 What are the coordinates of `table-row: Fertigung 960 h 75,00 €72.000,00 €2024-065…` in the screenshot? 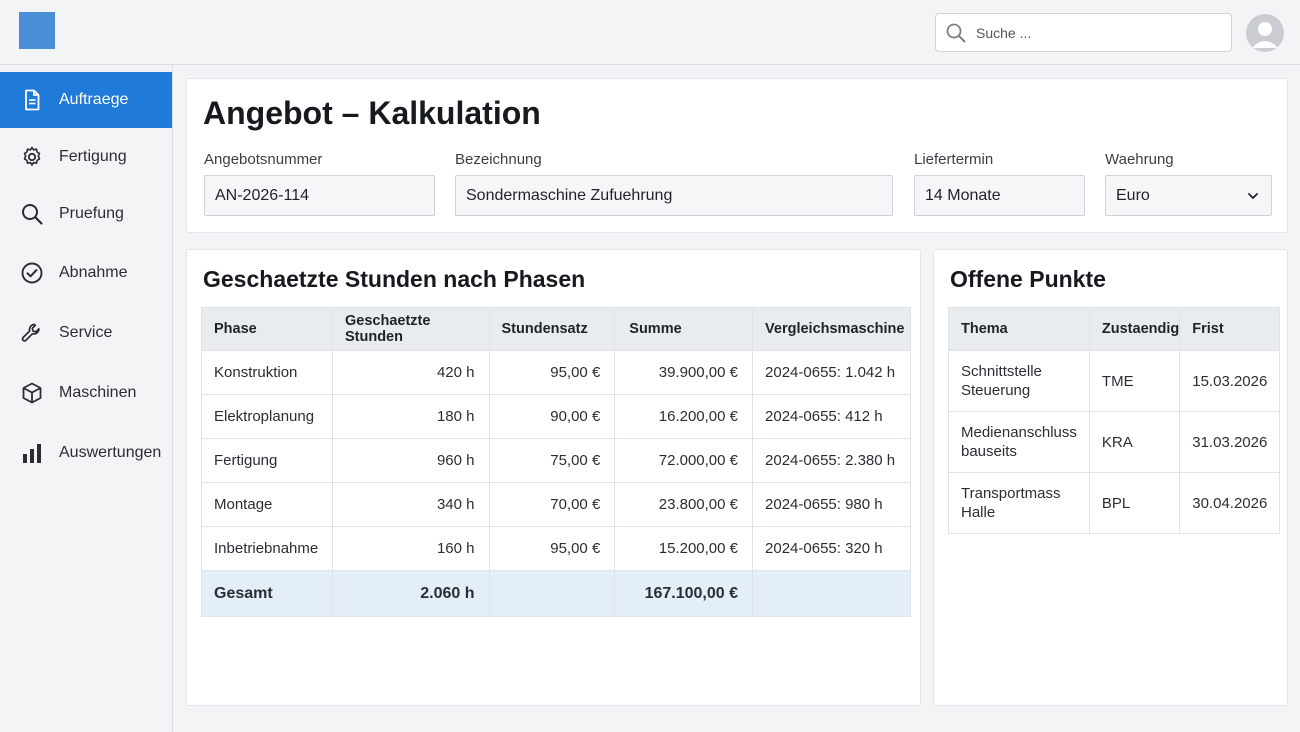 It's located at (556, 460).